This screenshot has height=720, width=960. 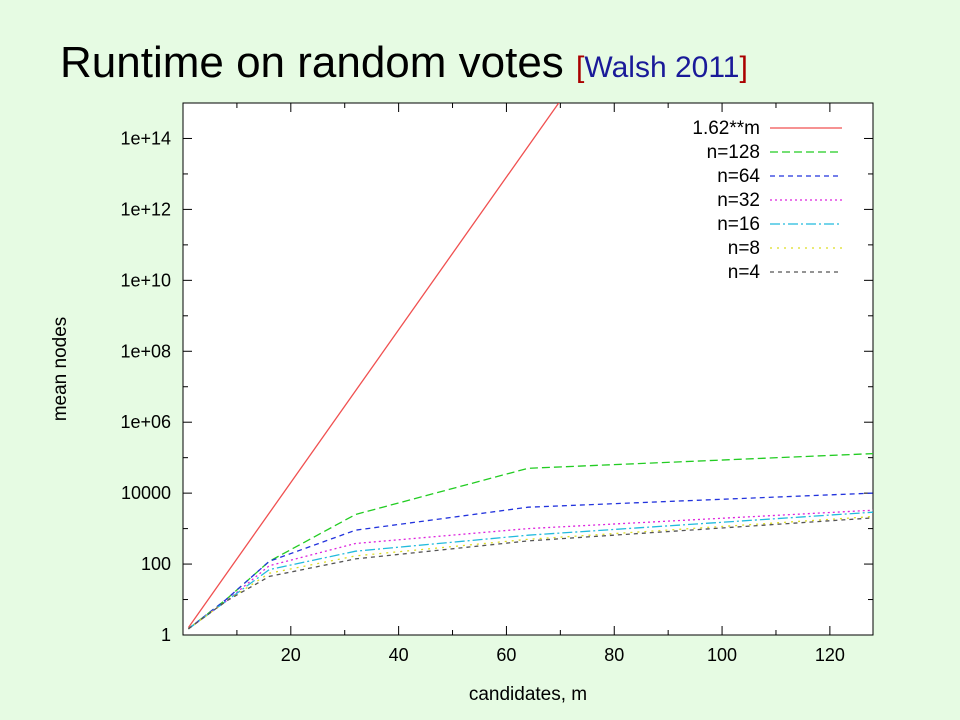 What do you see at coordinates (60, 369) in the screenshot?
I see `y-axis-label: mean nodes` at bounding box center [60, 369].